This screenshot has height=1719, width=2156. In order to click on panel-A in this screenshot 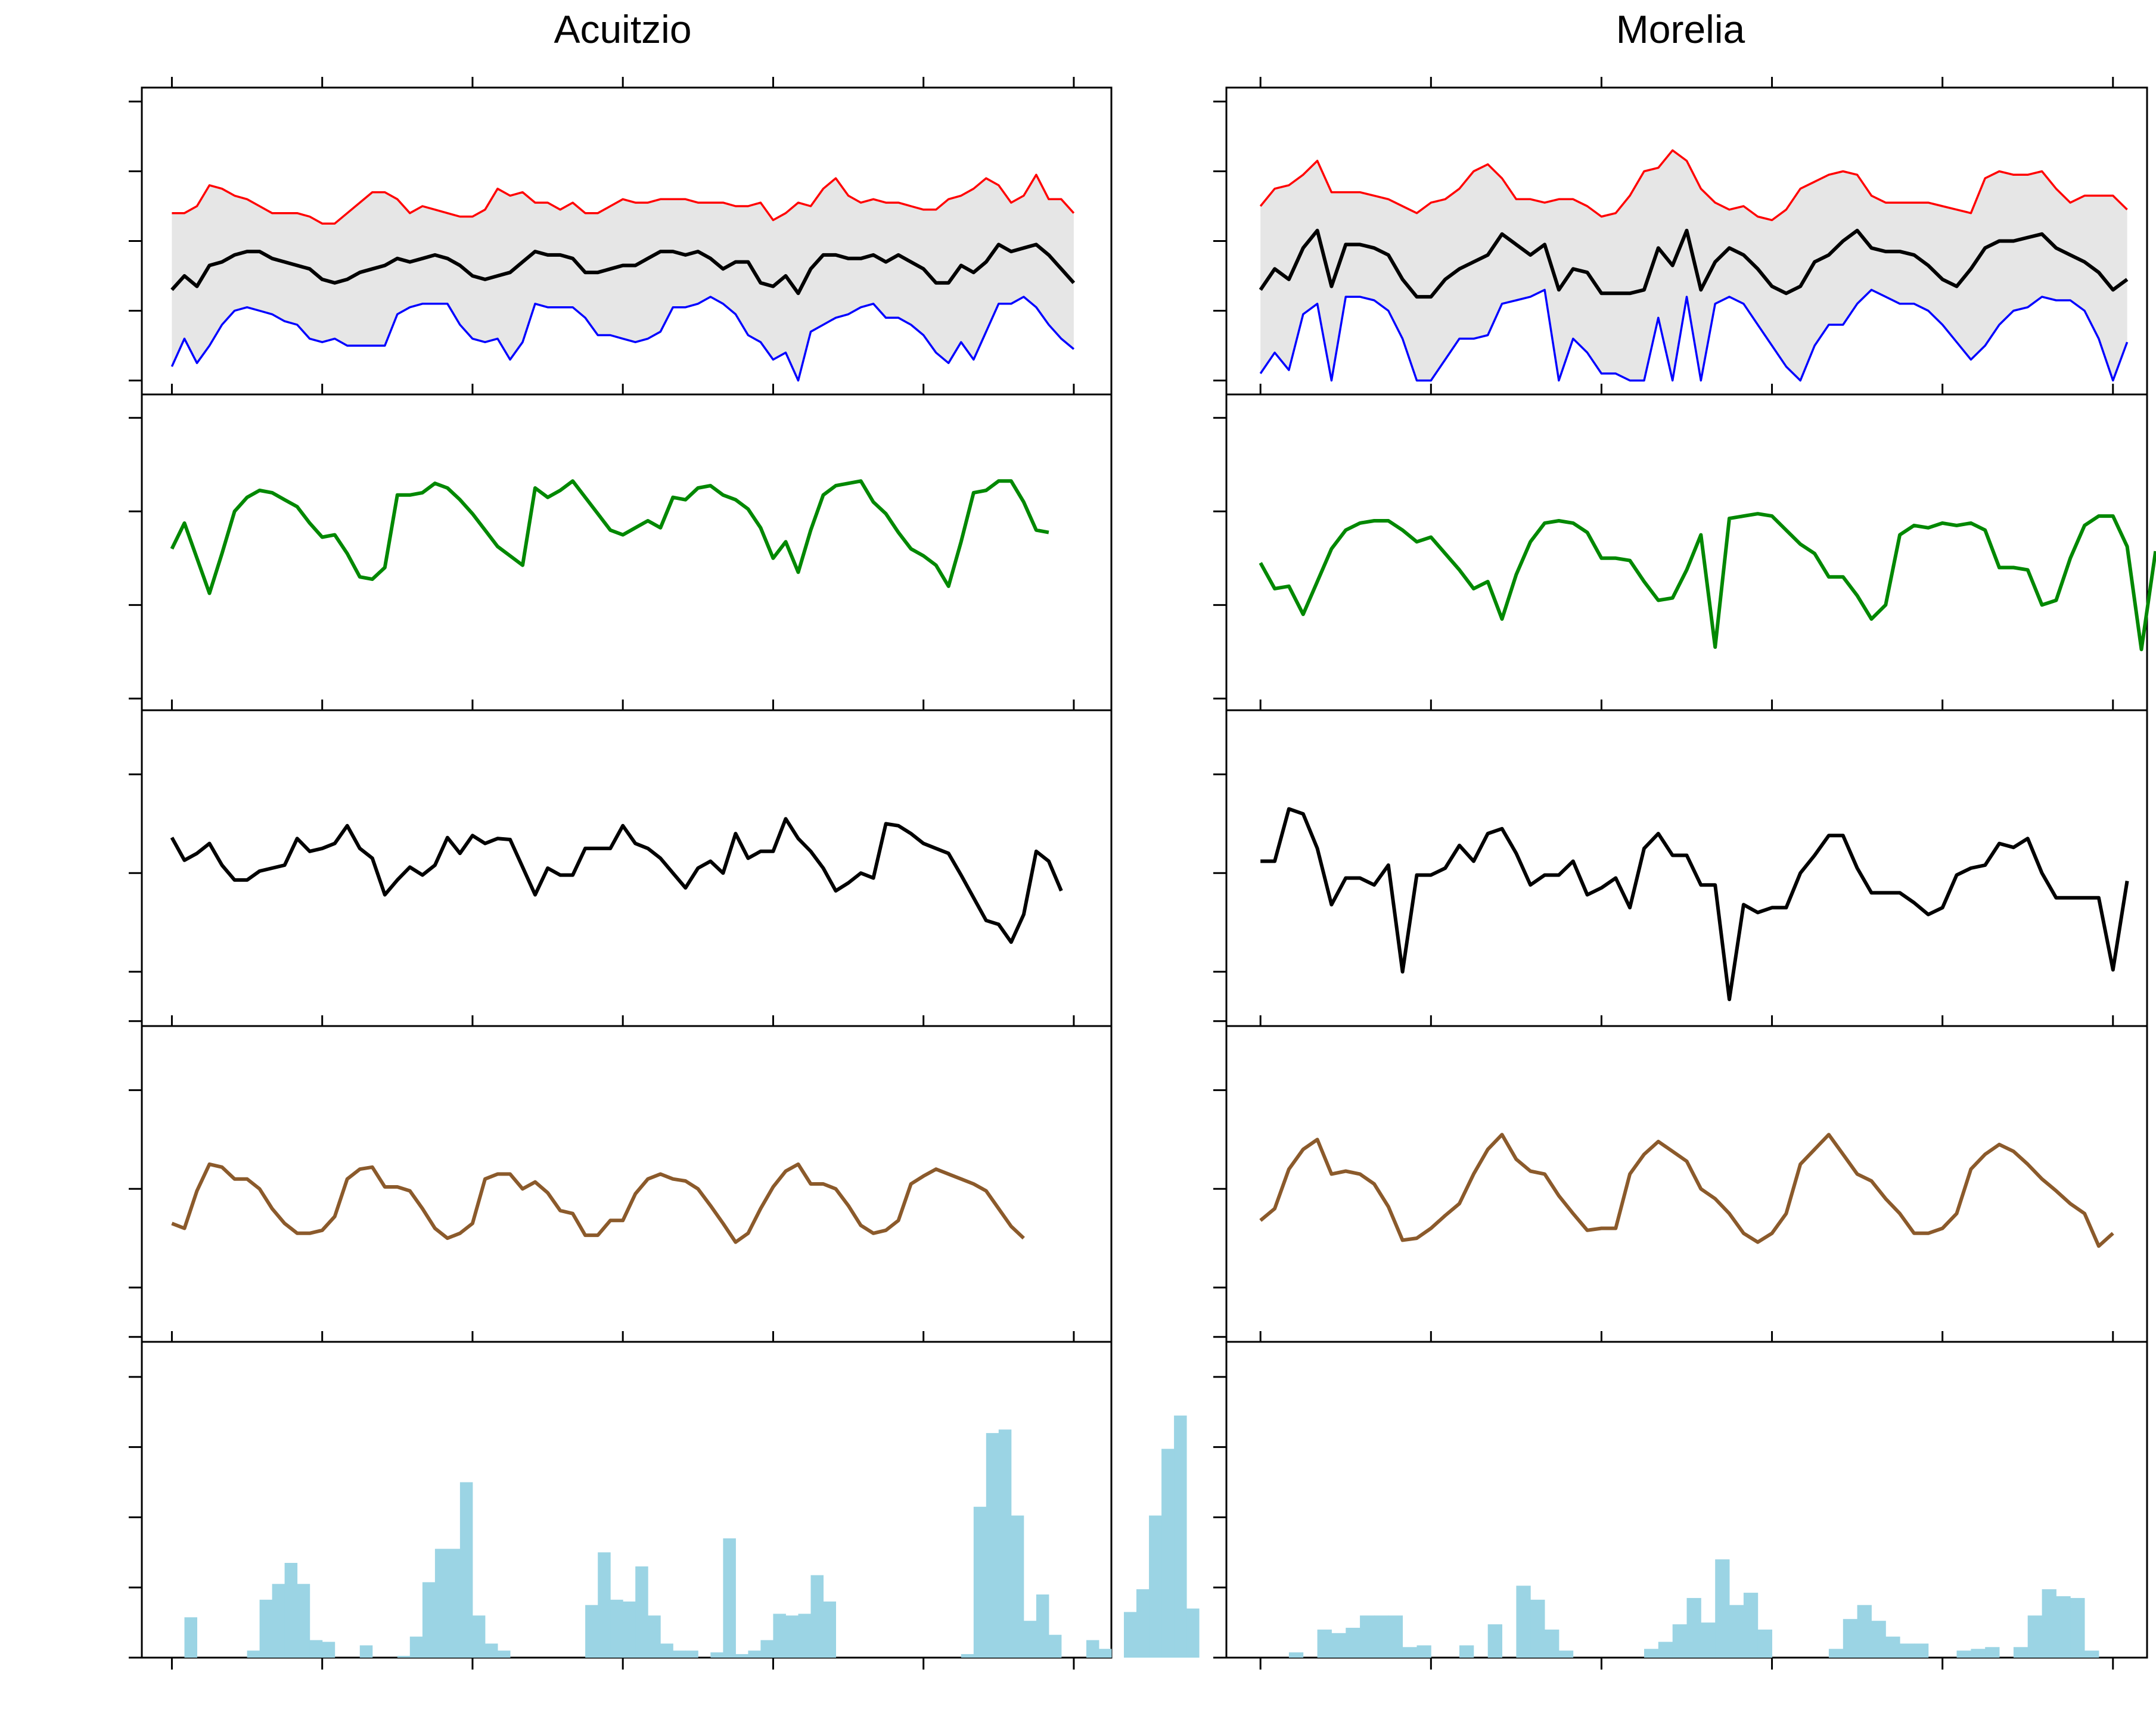, I will do `click(621, 237)`.